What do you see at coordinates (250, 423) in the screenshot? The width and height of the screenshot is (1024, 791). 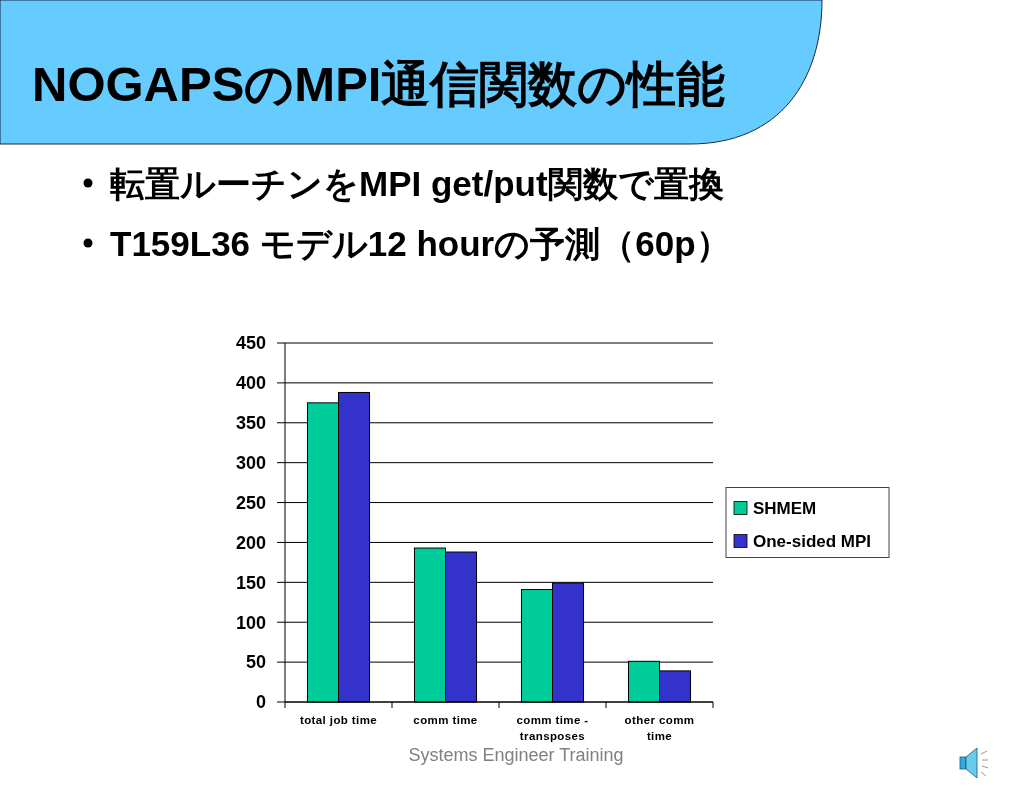 I see `y-tick-label: 350` at bounding box center [250, 423].